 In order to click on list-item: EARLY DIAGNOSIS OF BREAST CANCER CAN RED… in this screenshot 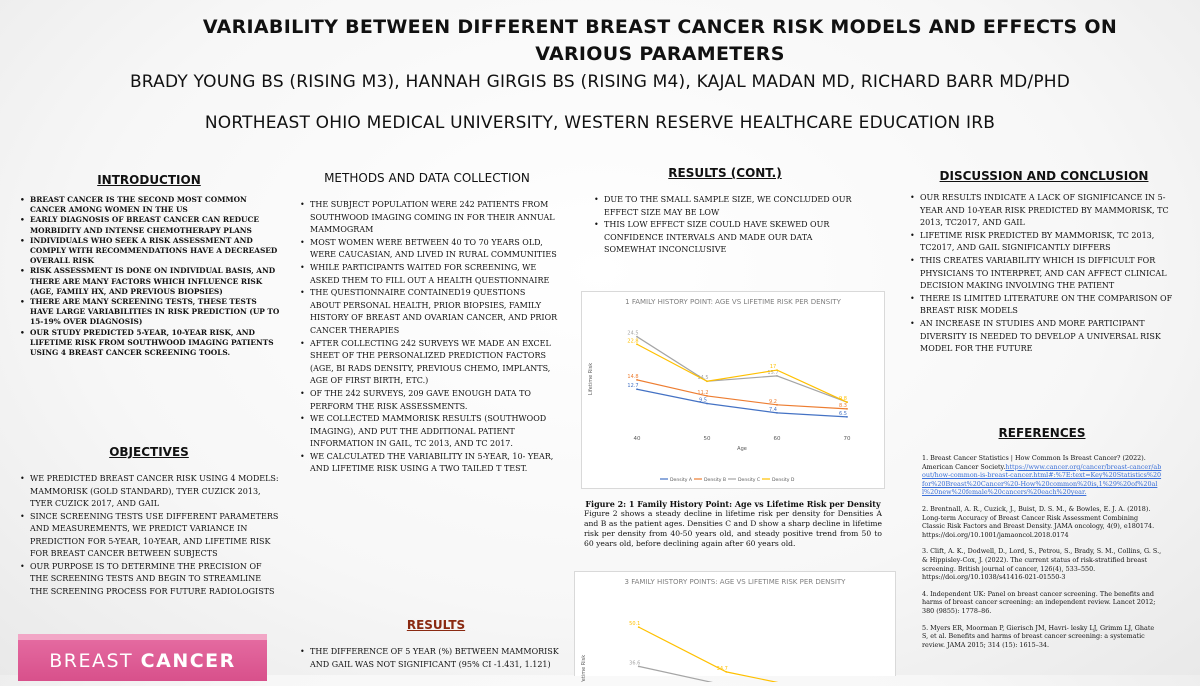, I will do `click(150, 225)`.